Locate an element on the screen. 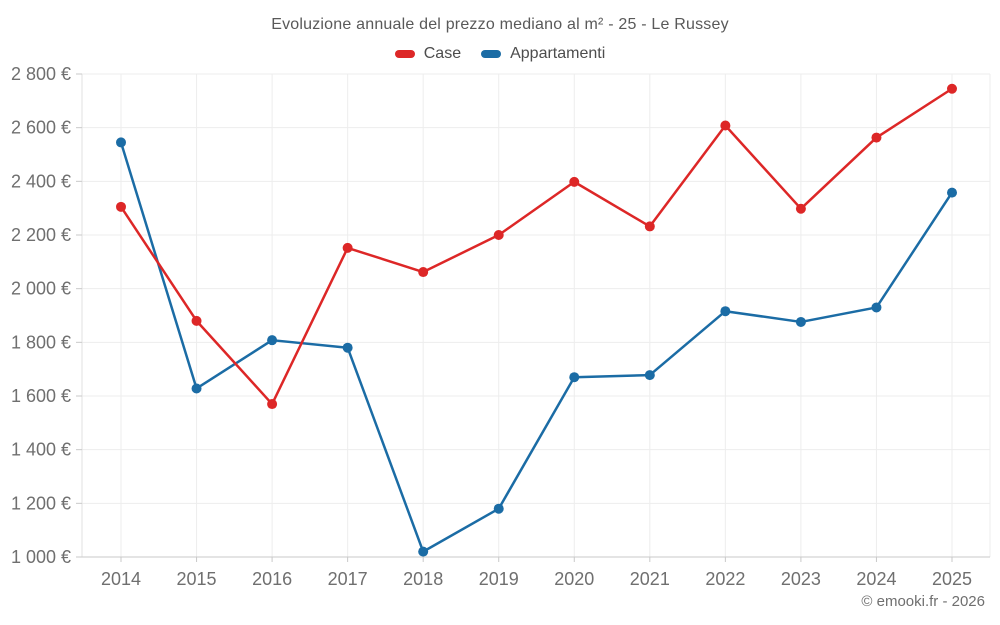  x-axis-label: 2016 is located at coordinates (272, 579).